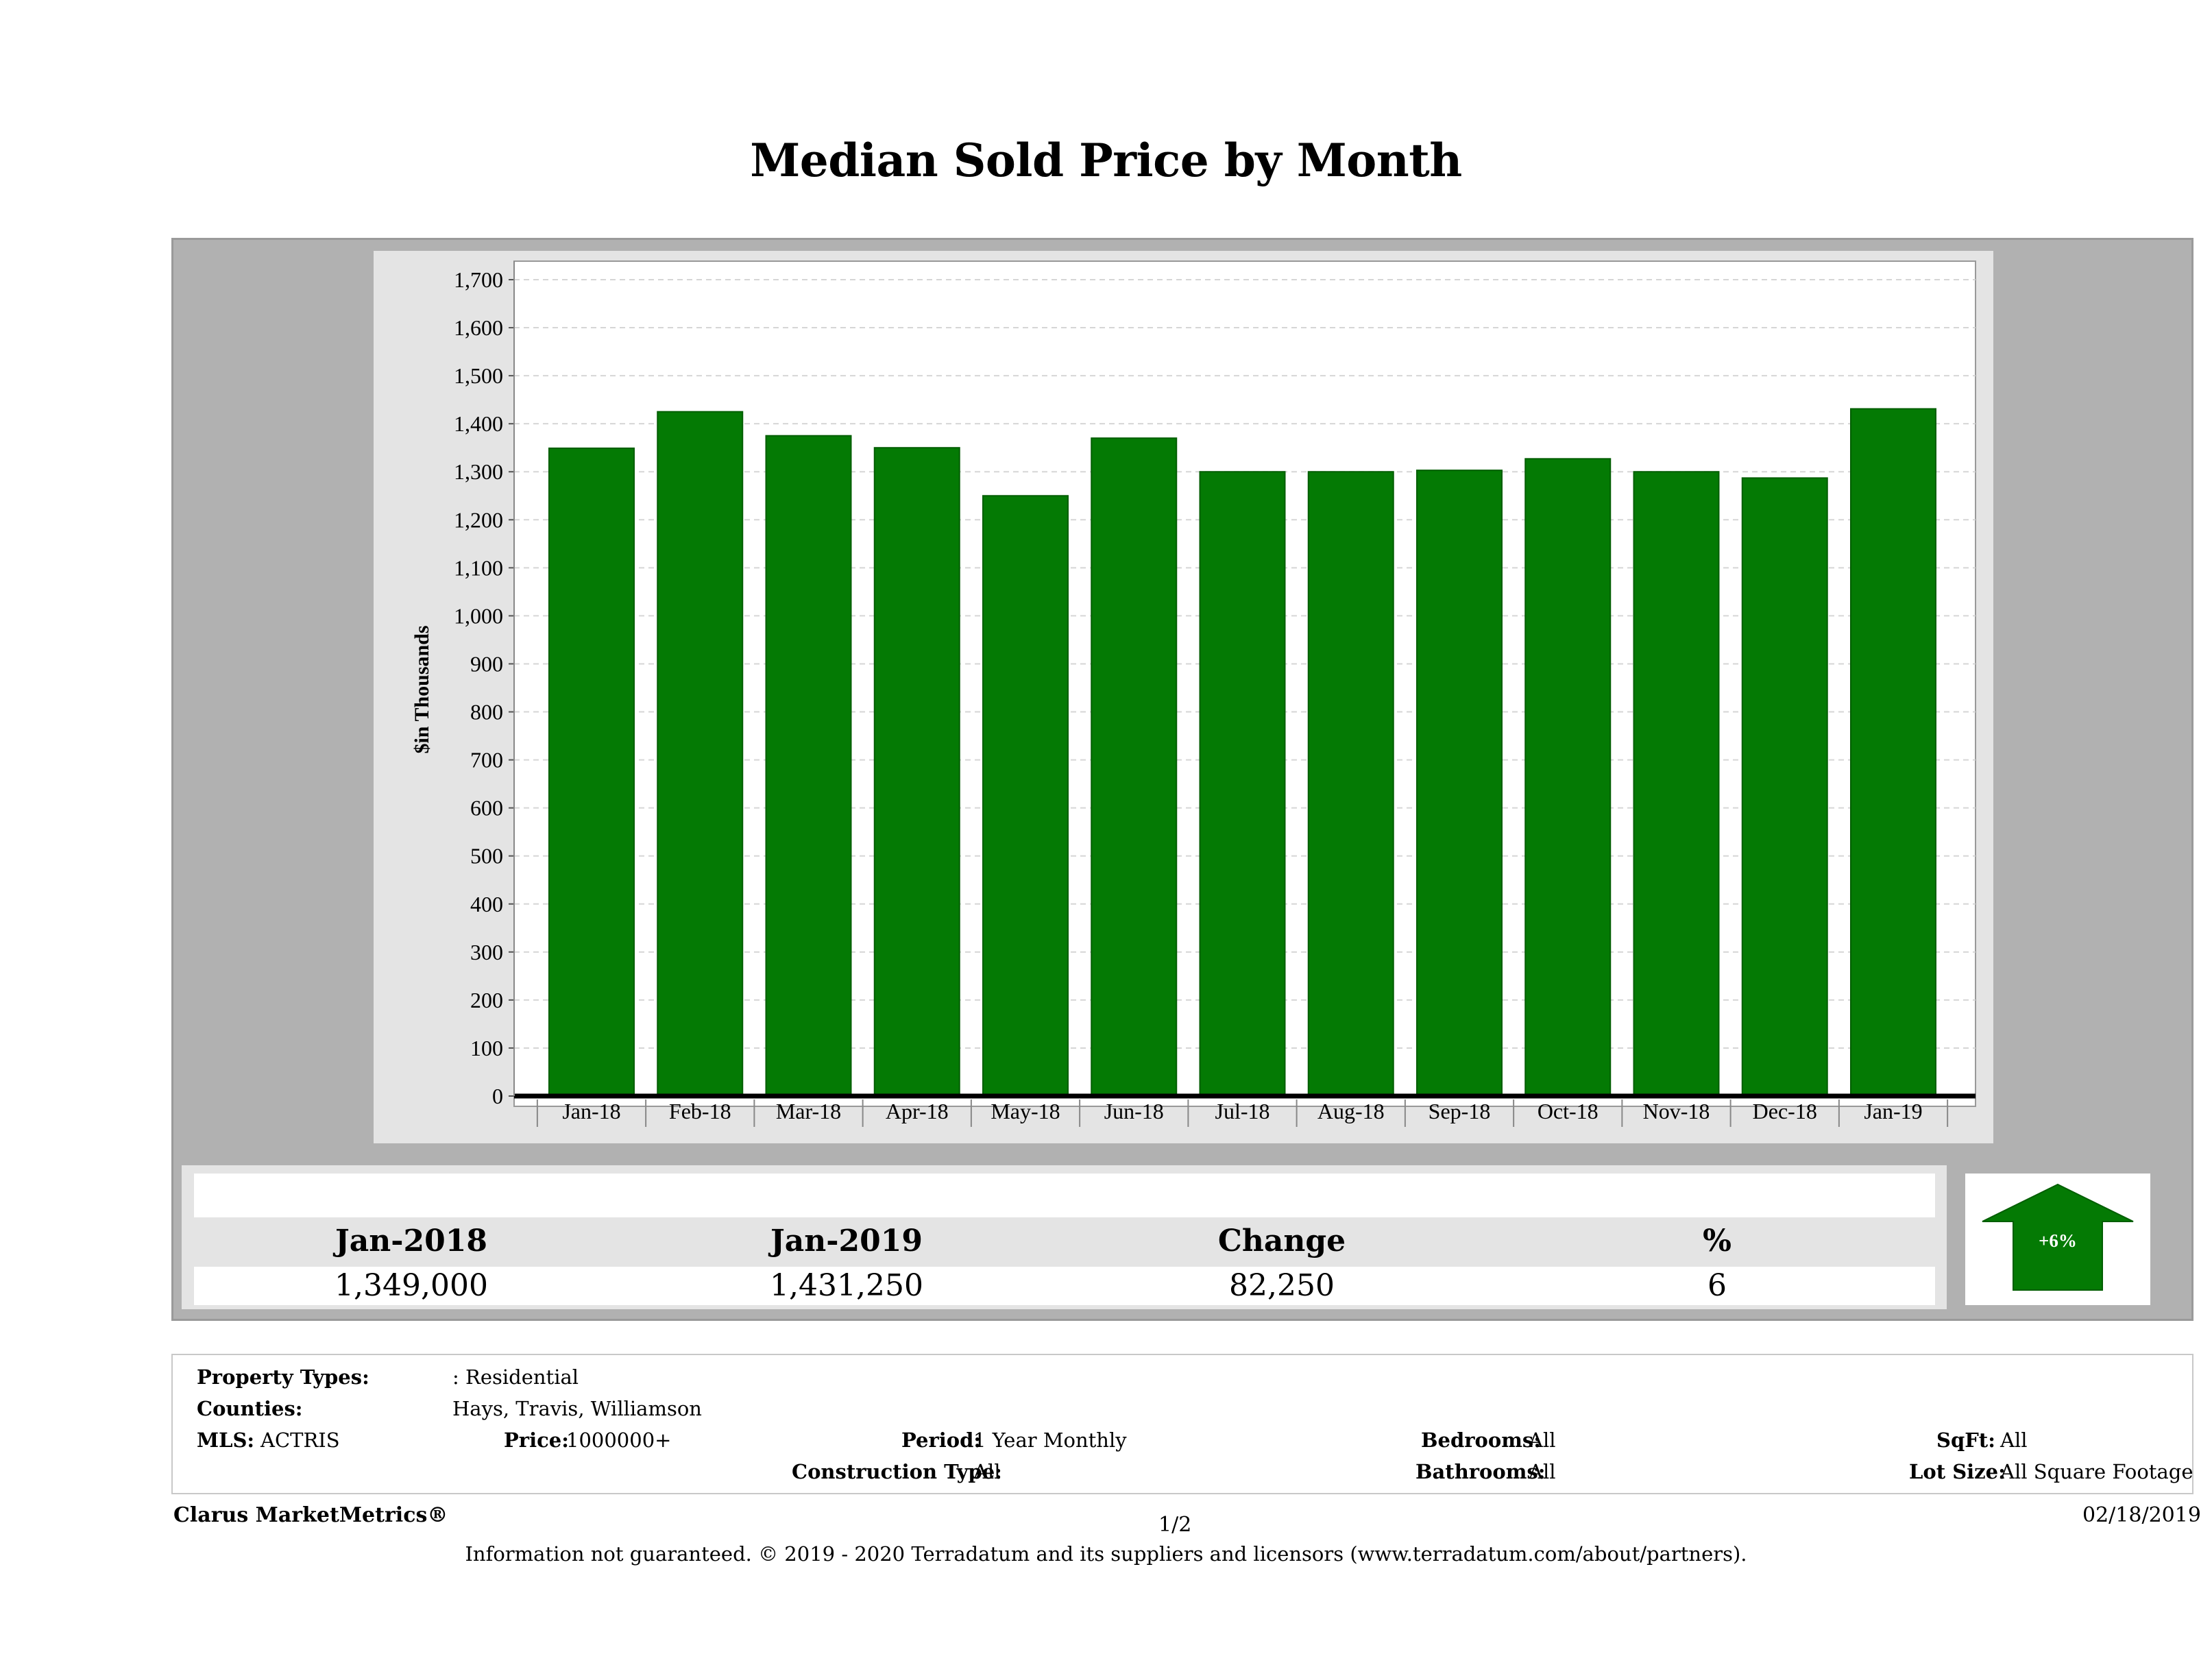  What do you see at coordinates (1351, 1111) in the screenshot?
I see `x-tick-label: Aug-18` at bounding box center [1351, 1111].